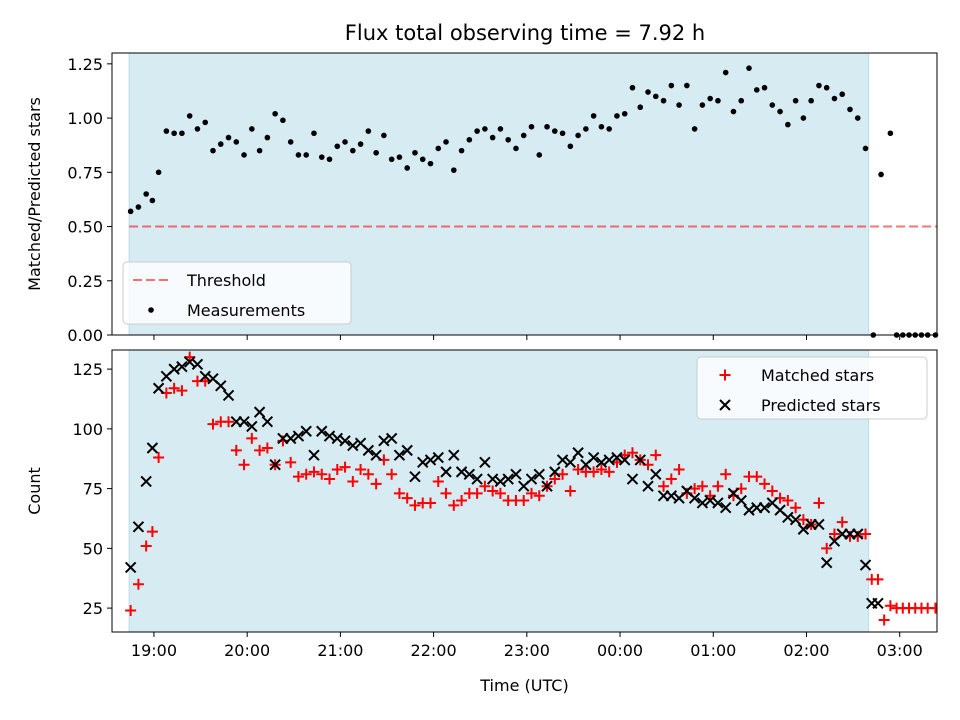 The image size is (960, 720). Describe the element at coordinates (85, 227) in the screenshot. I see `y-tick-label: 0.50` at that location.